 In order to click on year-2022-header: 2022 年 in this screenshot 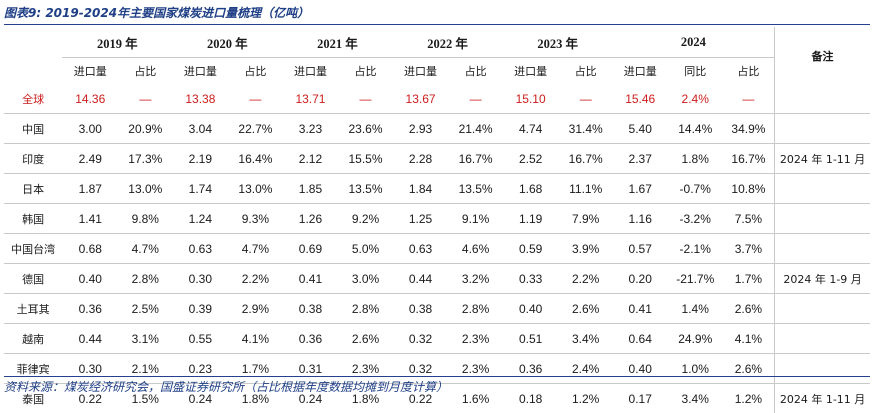, I will do `click(448, 42)`.